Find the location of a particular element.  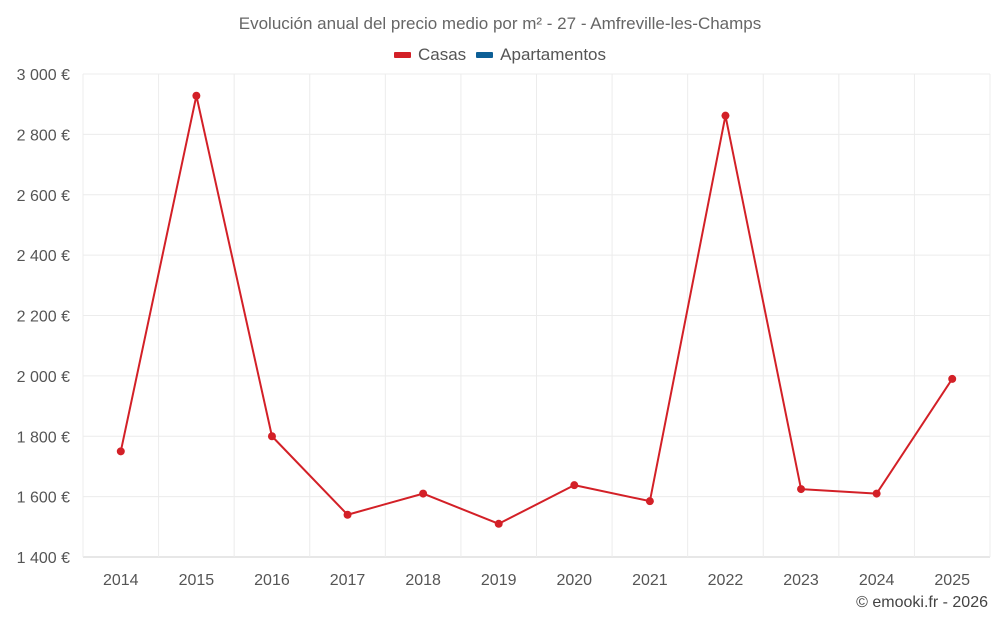

y-tick-label: 2 600 € is located at coordinates (43, 196).